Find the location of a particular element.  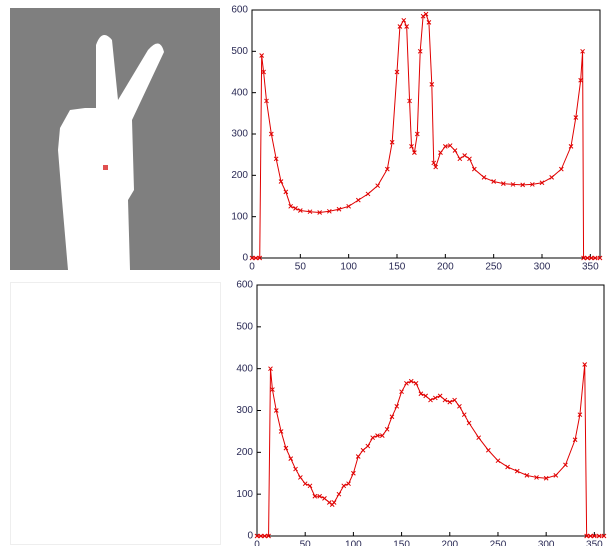

x-tick-label: 350 is located at coordinates (594, 543).